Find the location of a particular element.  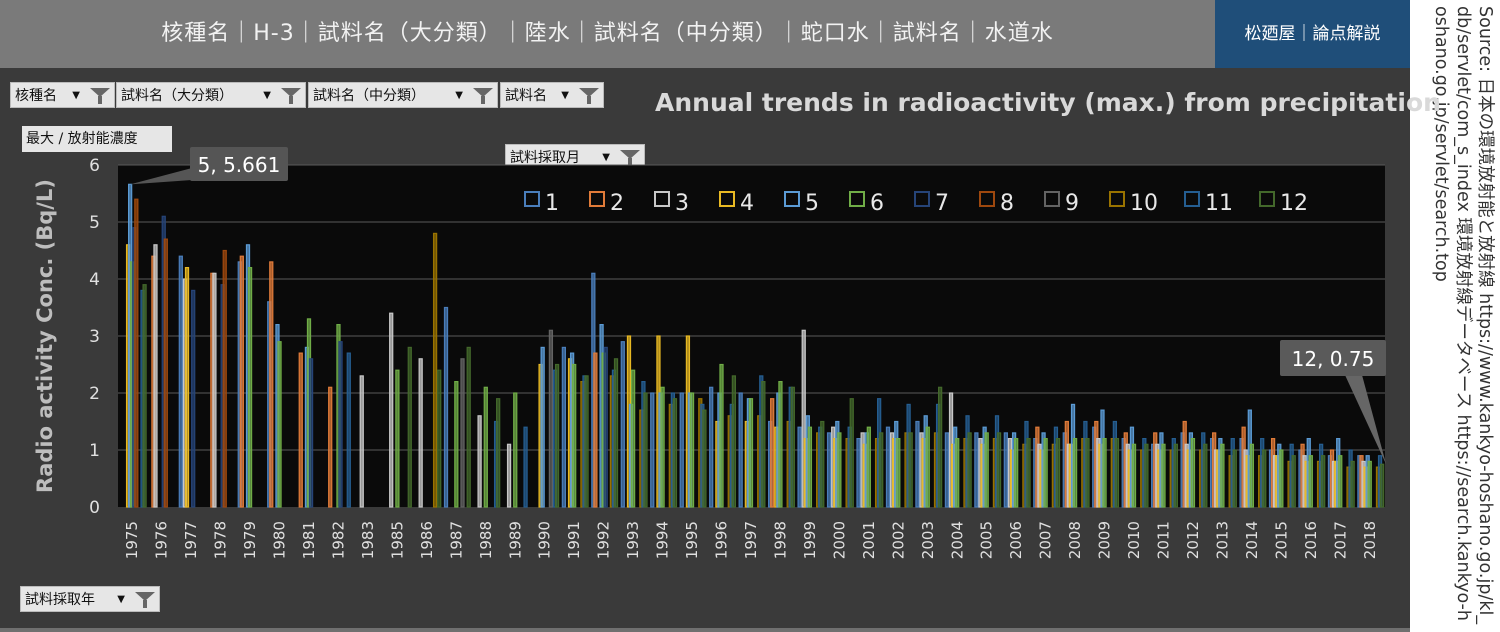

x-tick-label: 1992 is located at coordinates (604, 540).